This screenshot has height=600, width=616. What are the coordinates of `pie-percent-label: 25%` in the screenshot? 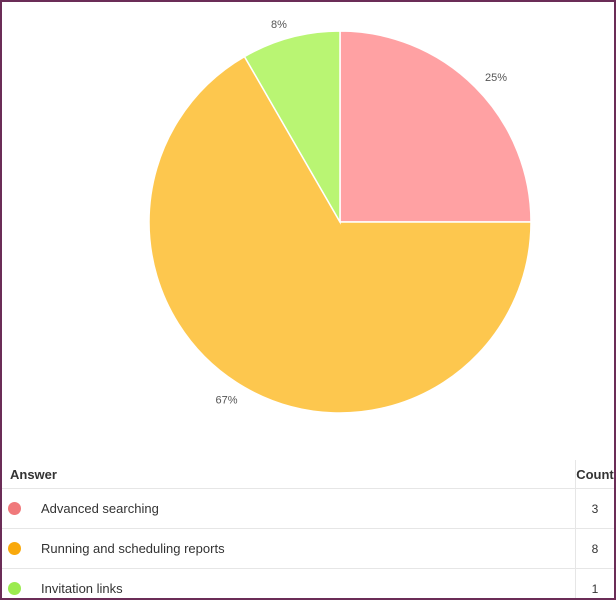 It's located at (496, 78).